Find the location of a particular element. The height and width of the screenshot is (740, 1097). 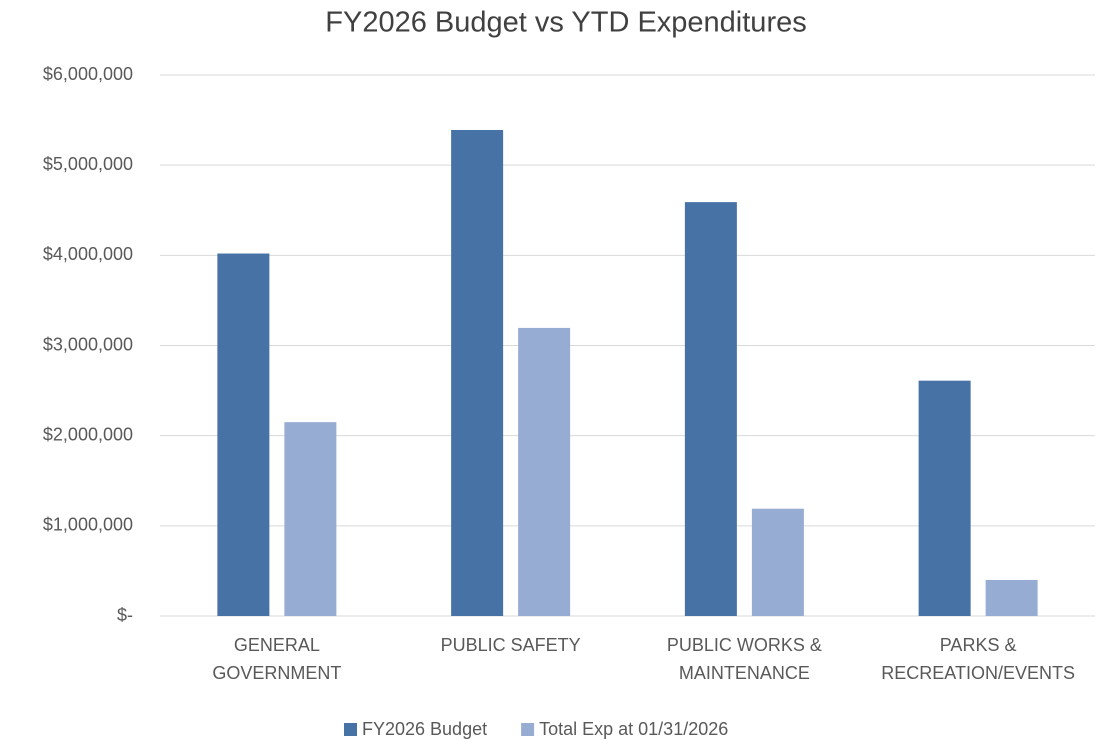

y-tick-label: $- is located at coordinates (125, 615).